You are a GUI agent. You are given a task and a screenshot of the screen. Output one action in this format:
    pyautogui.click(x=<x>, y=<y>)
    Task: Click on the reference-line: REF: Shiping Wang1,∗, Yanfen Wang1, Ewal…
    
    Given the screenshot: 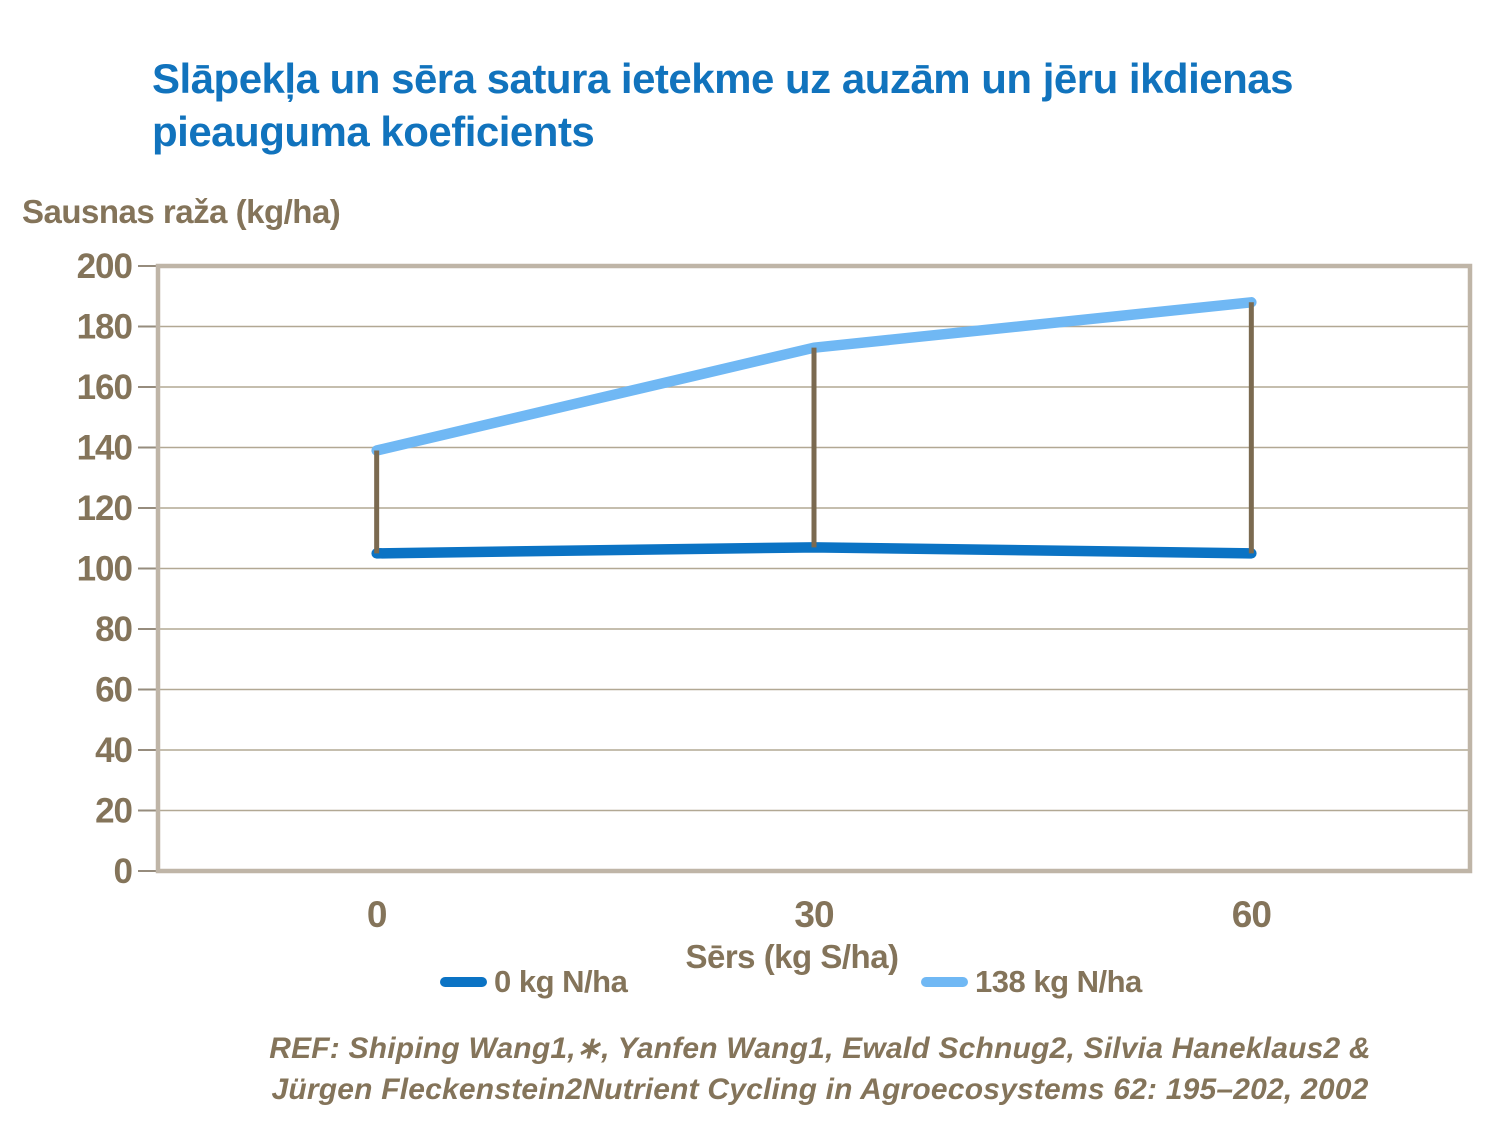 What is the action you would take?
    pyautogui.click(x=820, y=1048)
    